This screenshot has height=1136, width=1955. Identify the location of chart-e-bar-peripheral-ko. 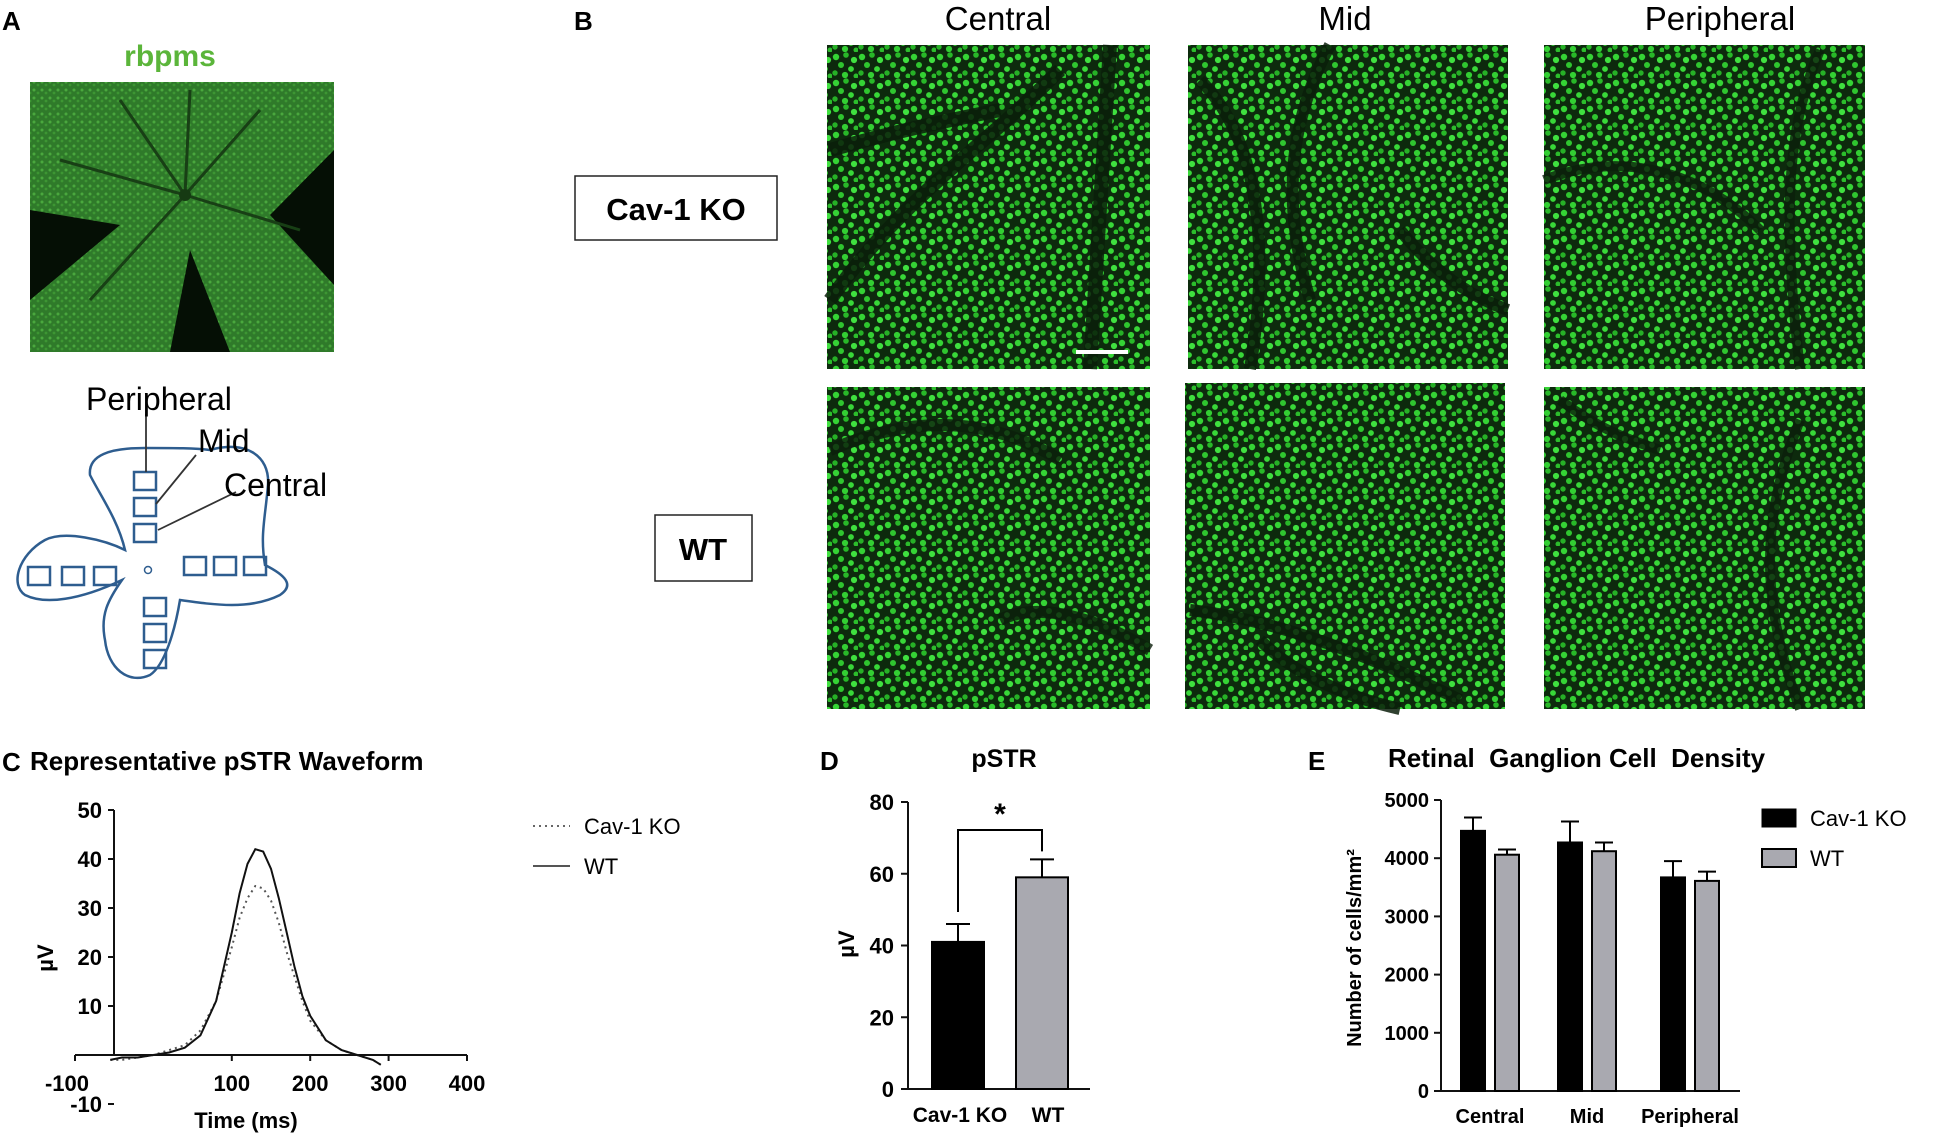
(1673, 984).